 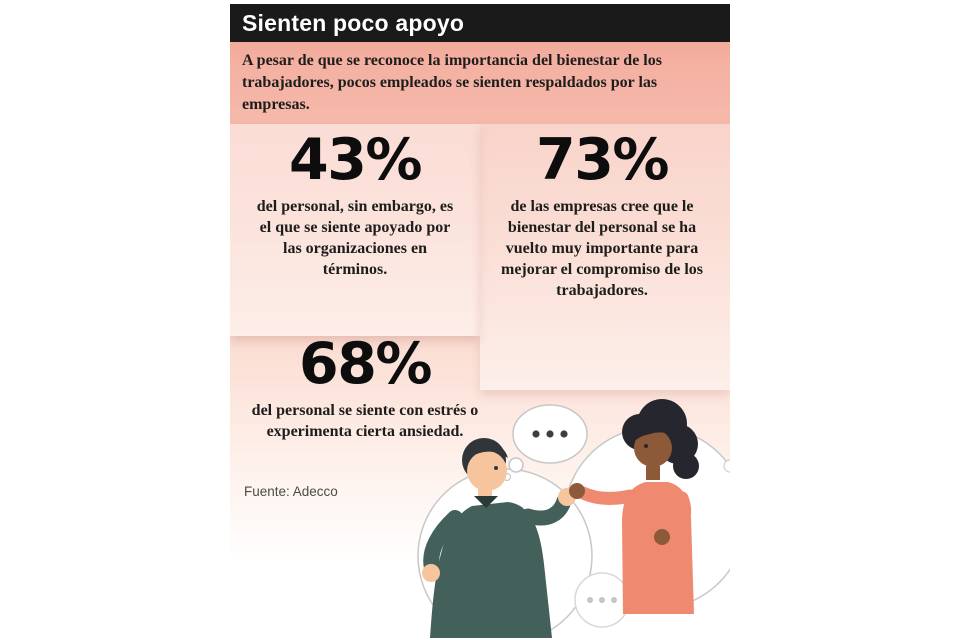 I want to click on speech-bubble-icon, so click(x=545, y=443).